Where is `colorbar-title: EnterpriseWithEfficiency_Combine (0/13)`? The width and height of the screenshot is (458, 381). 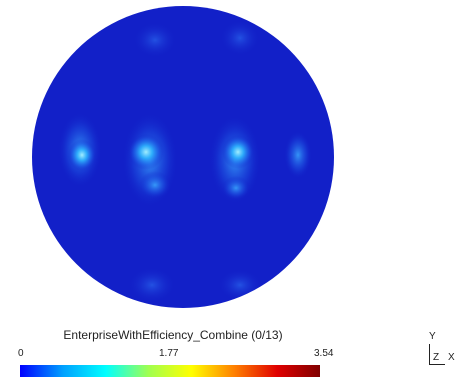
colorbar-title: EnterpriseWithEfficiency_Combine (0/13) is located at coordinates (173, 335).